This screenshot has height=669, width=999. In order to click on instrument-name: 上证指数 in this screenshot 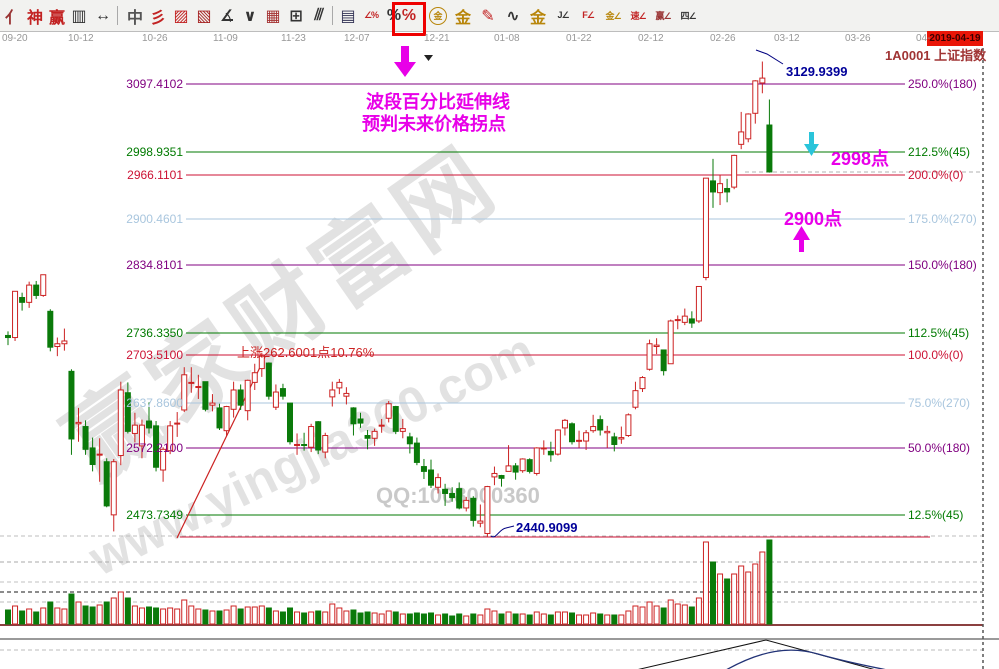, I will do `click(960, 55)`.